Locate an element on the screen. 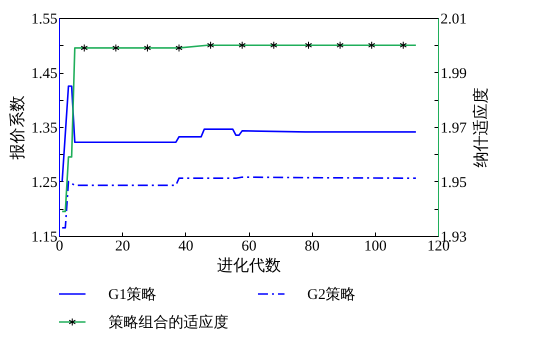  y-tick-label: 1.15 is located at coordinates (44, 238).